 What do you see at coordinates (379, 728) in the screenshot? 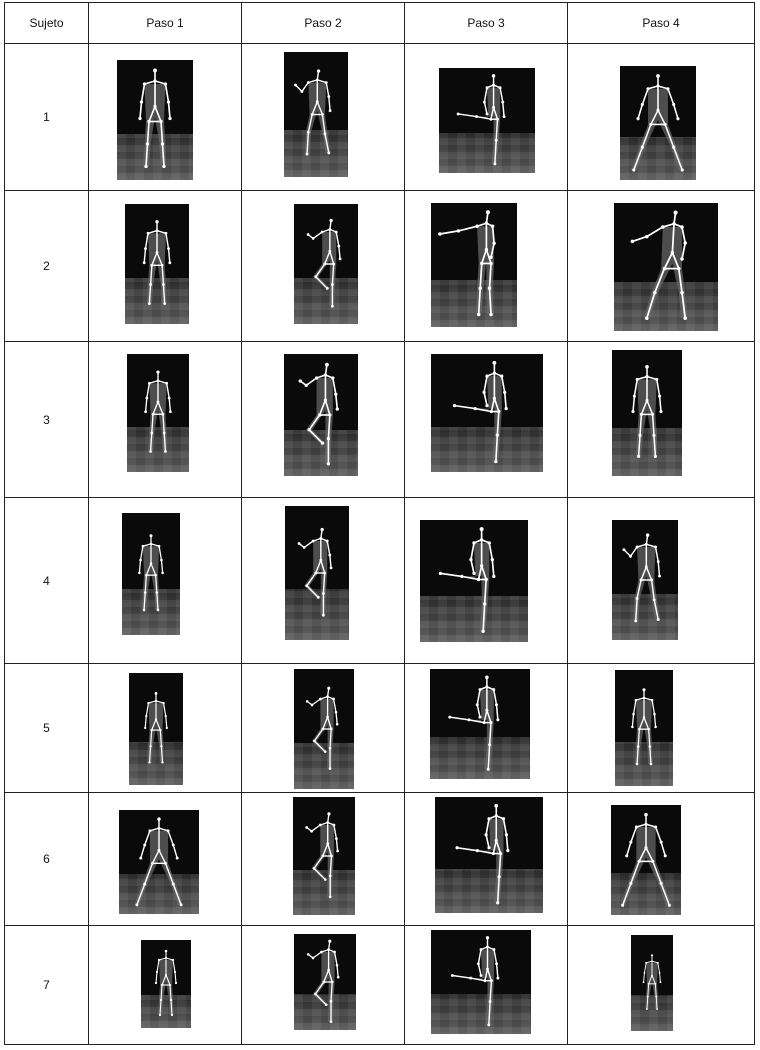
I see `table-row: 5` at bounding box center [379, 728].